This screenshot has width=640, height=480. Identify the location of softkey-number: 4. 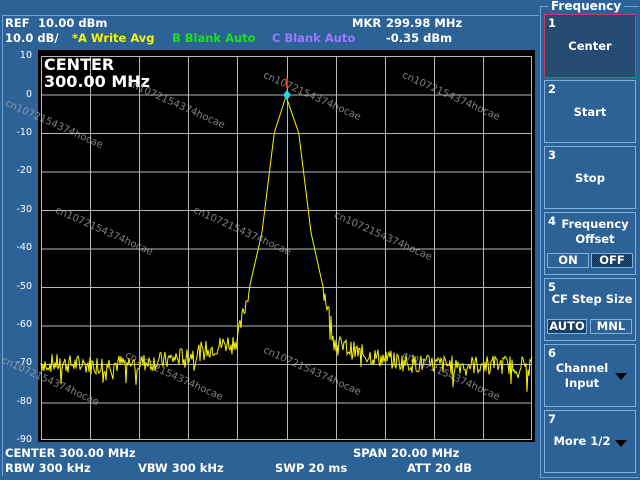
(552, 221).